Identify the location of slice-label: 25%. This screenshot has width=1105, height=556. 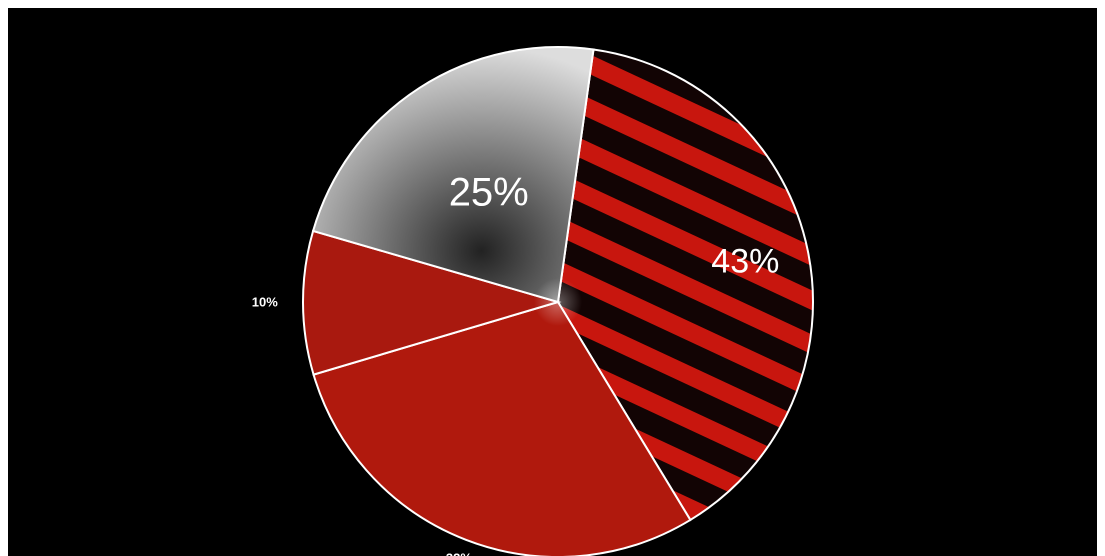
(489, 193).